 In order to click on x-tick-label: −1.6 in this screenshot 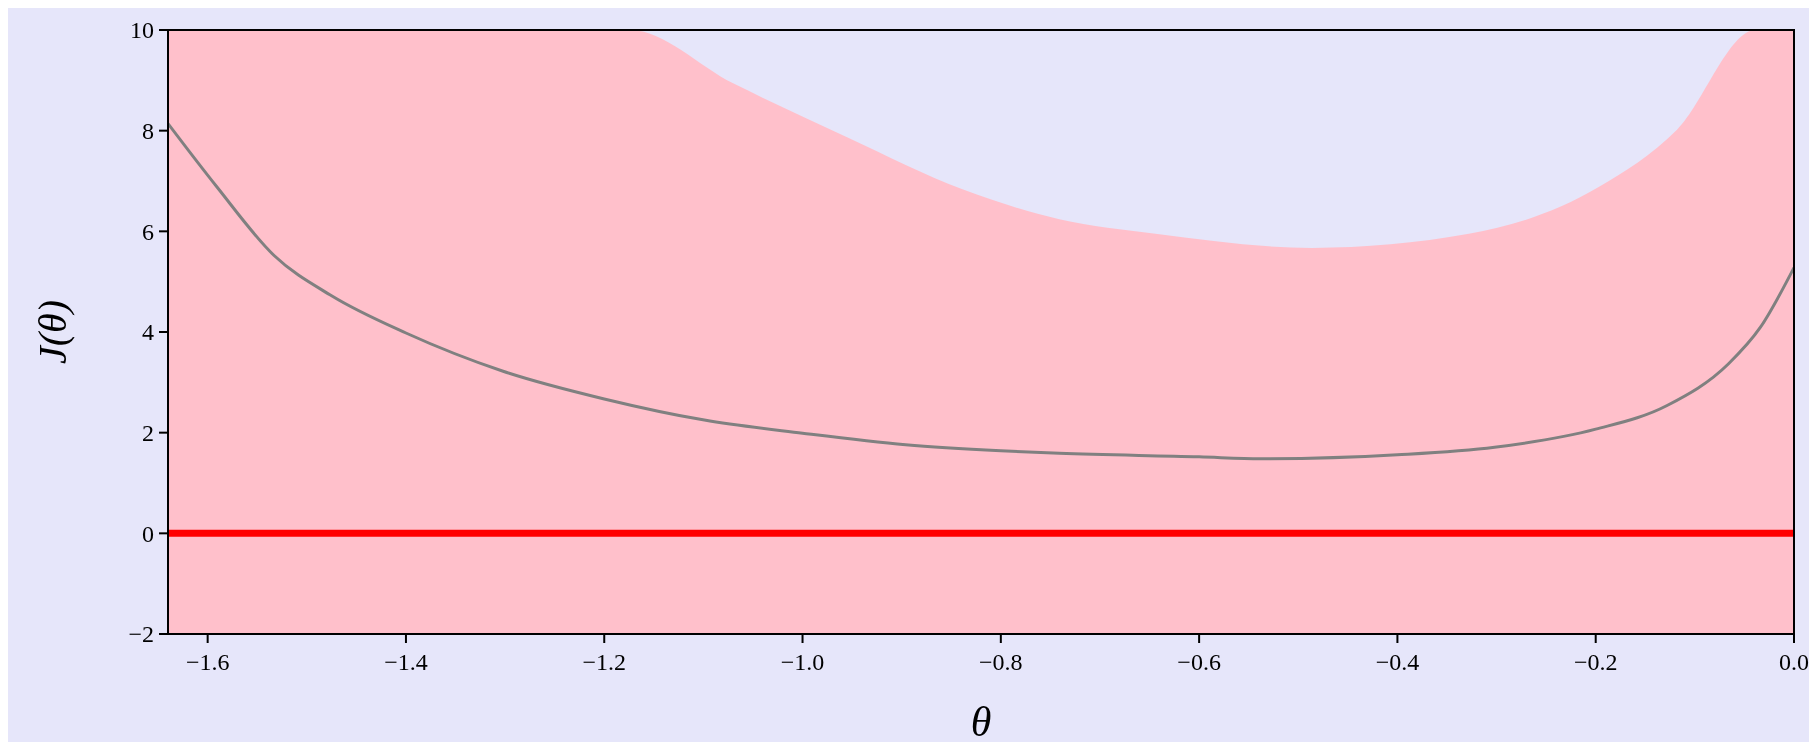, I will do `click(207, 662)`.